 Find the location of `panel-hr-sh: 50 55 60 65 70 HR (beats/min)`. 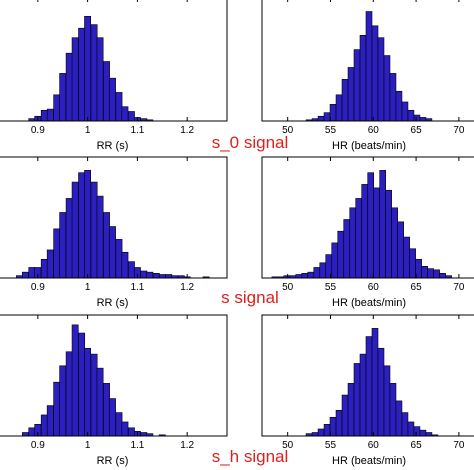

panel-hr-sh: 50 55 60 65 70 HR (beats/min) is located at coordinates (367, 390).